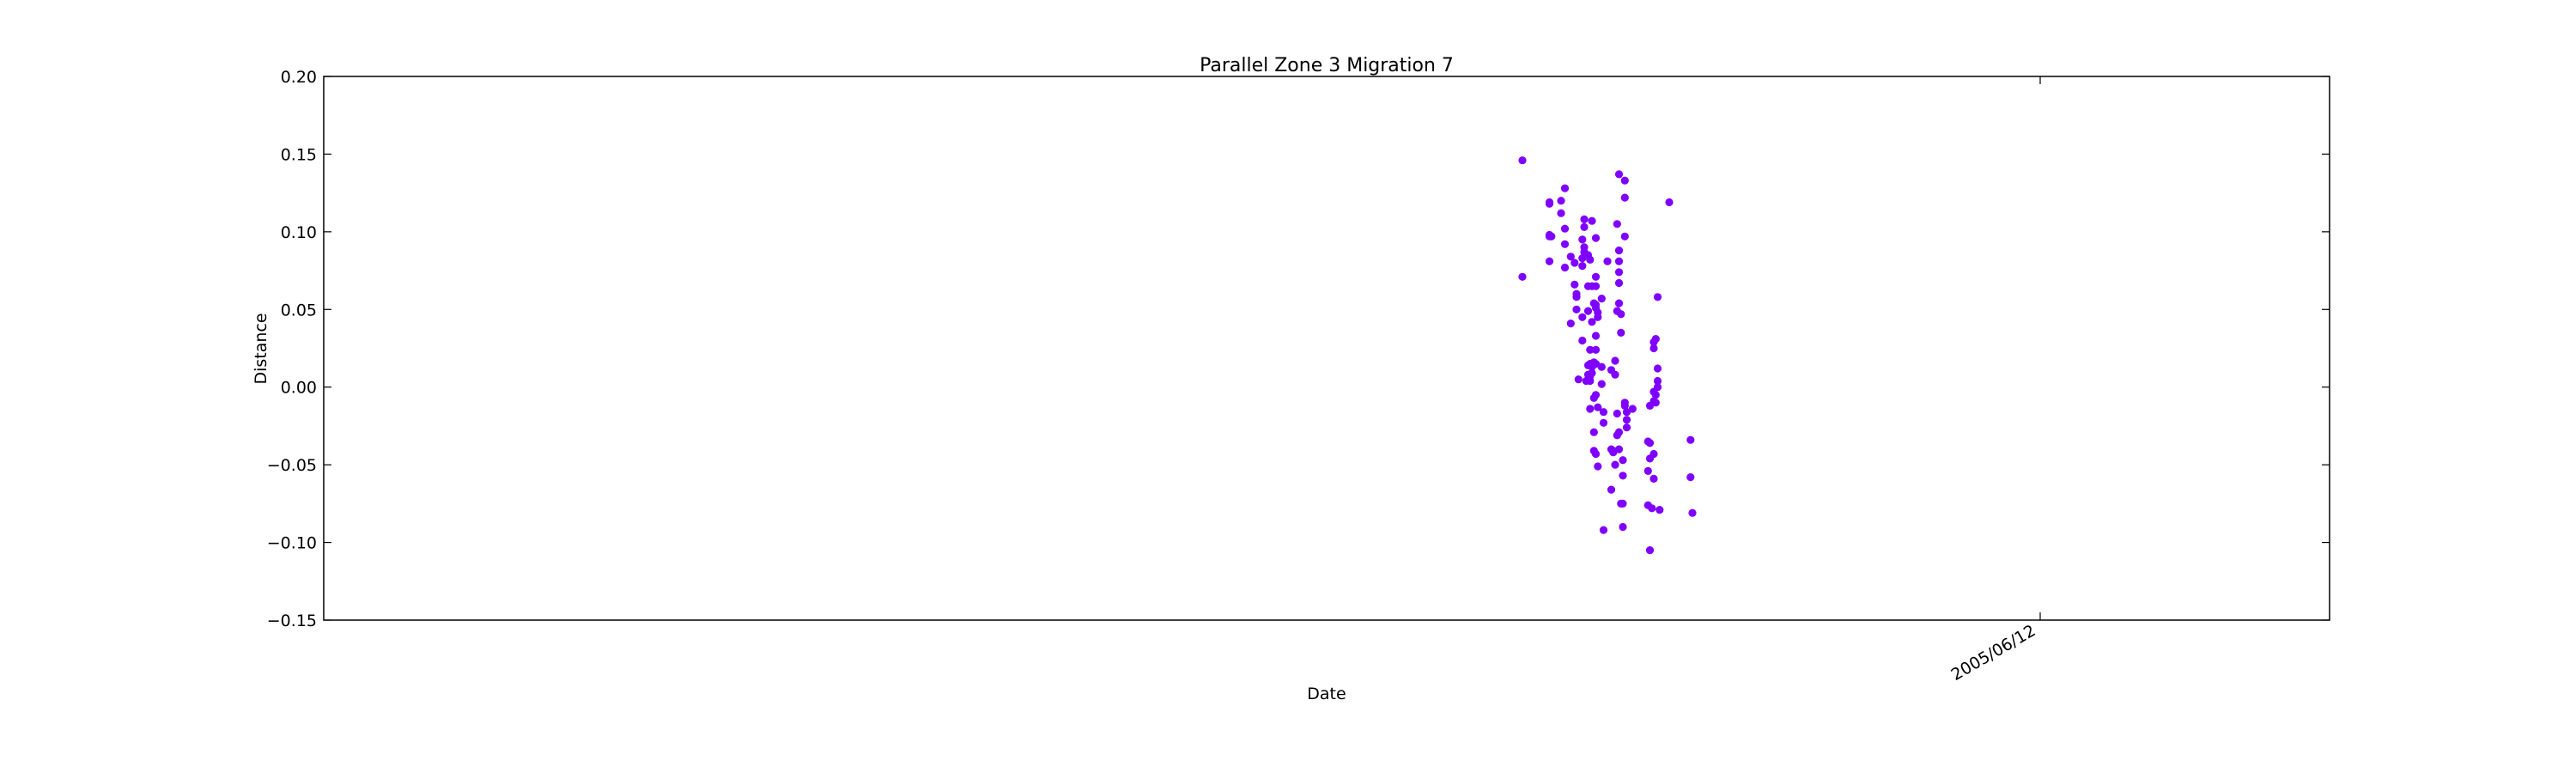  I want to click on y-tick-label: 0.15, so click(299, 154).